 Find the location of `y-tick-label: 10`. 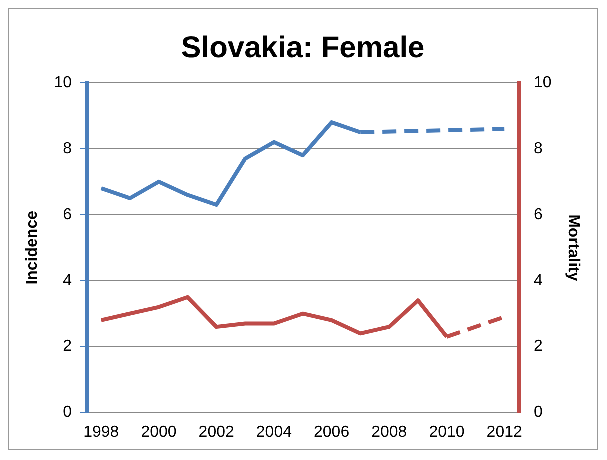

y-tick-label: 10 is located at coordinates (63, 83).